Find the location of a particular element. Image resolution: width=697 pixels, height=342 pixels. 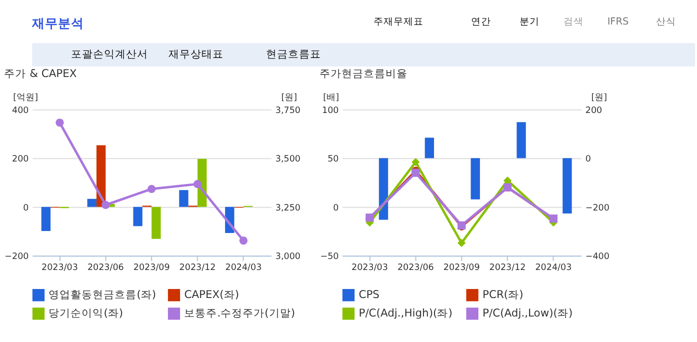

y-tick-label: 400 is located at coordinates (20, 111).